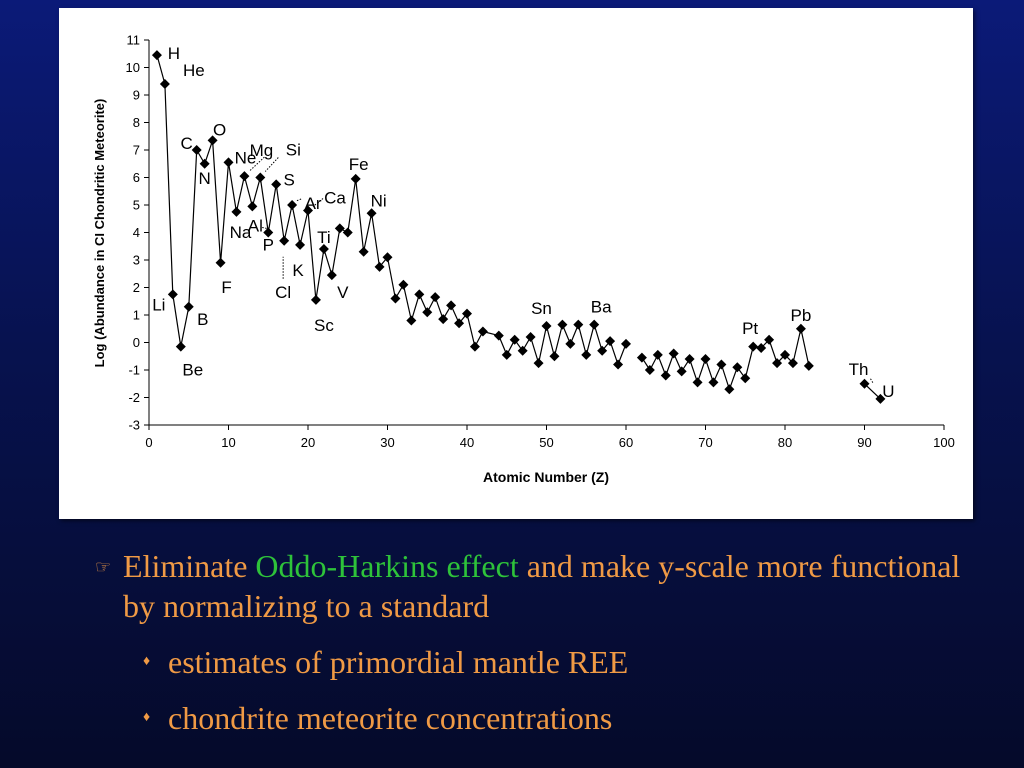  I want to click on element-label-th: Th, so click(859, 369).